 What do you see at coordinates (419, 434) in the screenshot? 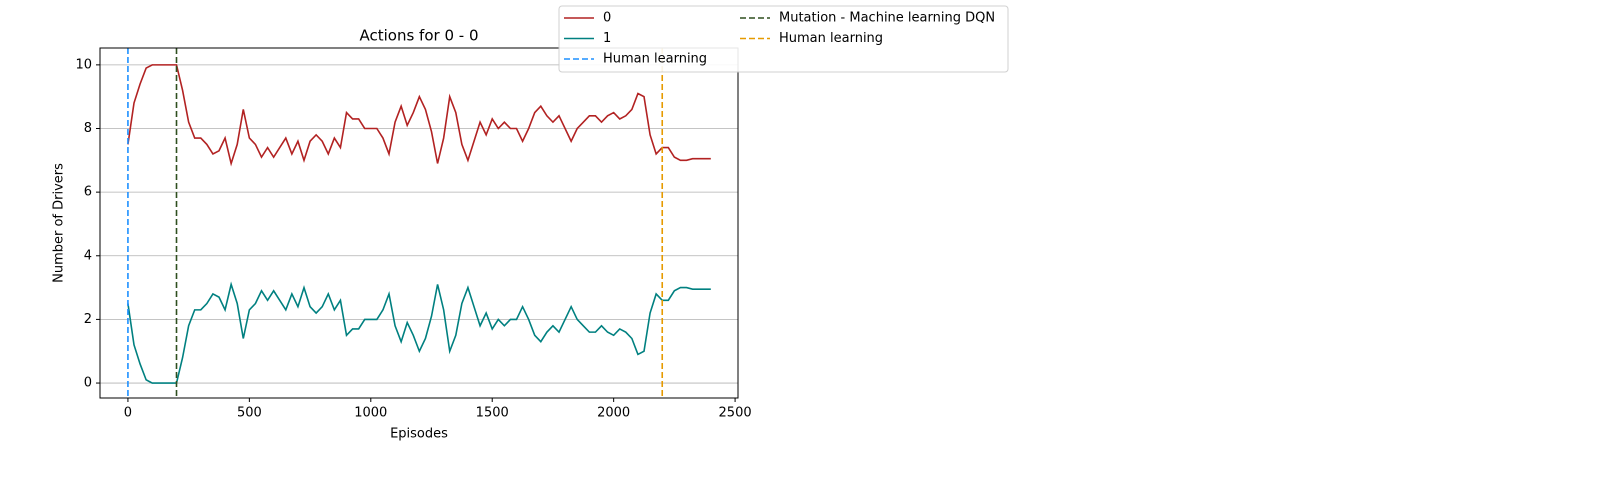
I see `x-axis-label: Episodes` at bounding box center [419, 434].